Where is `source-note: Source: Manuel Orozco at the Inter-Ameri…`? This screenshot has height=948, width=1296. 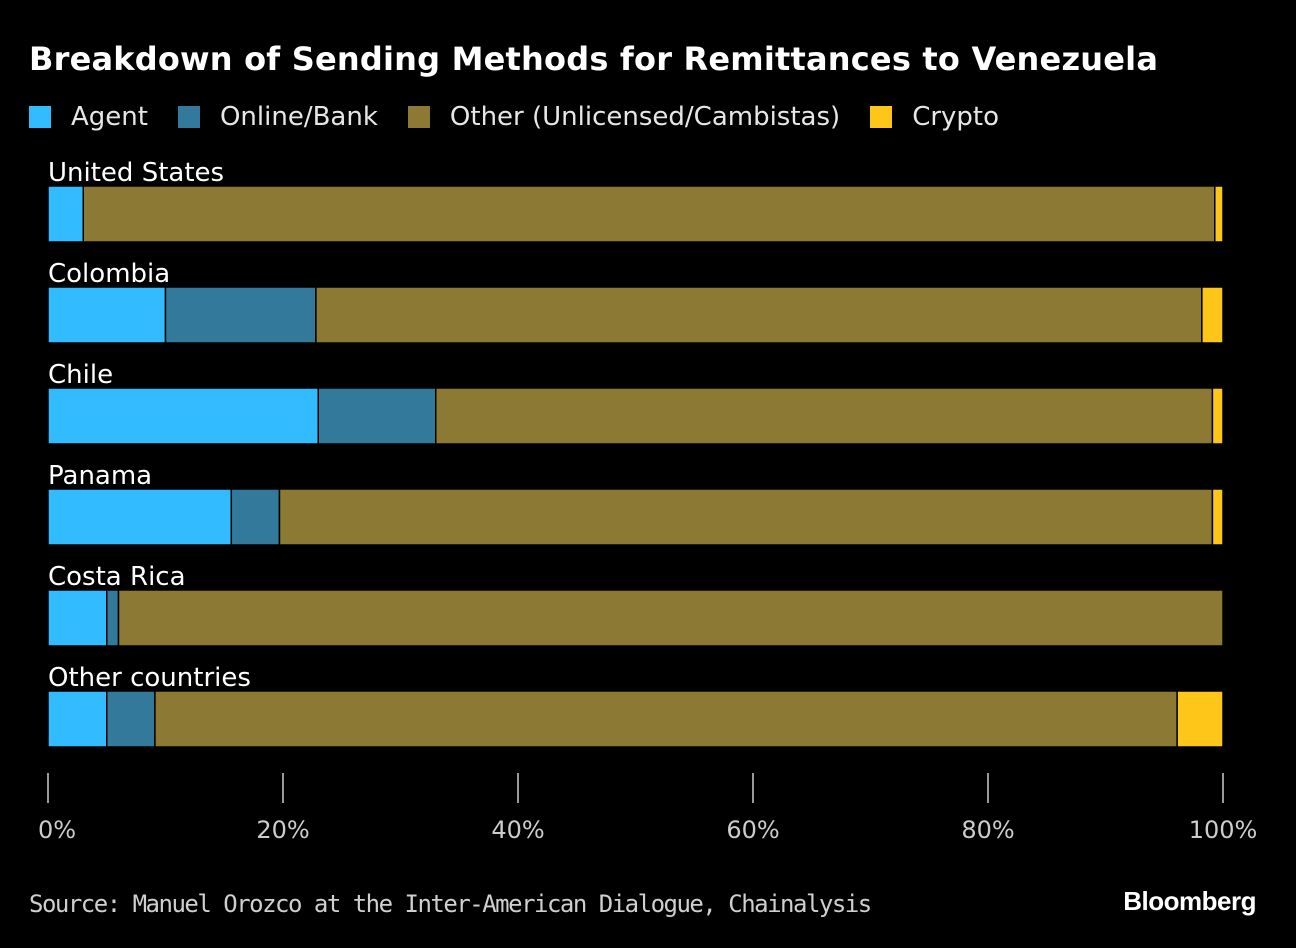
source-note: Source: Manuel Orozco at the Inter-Ameri… is located at coordinates (450, 904).